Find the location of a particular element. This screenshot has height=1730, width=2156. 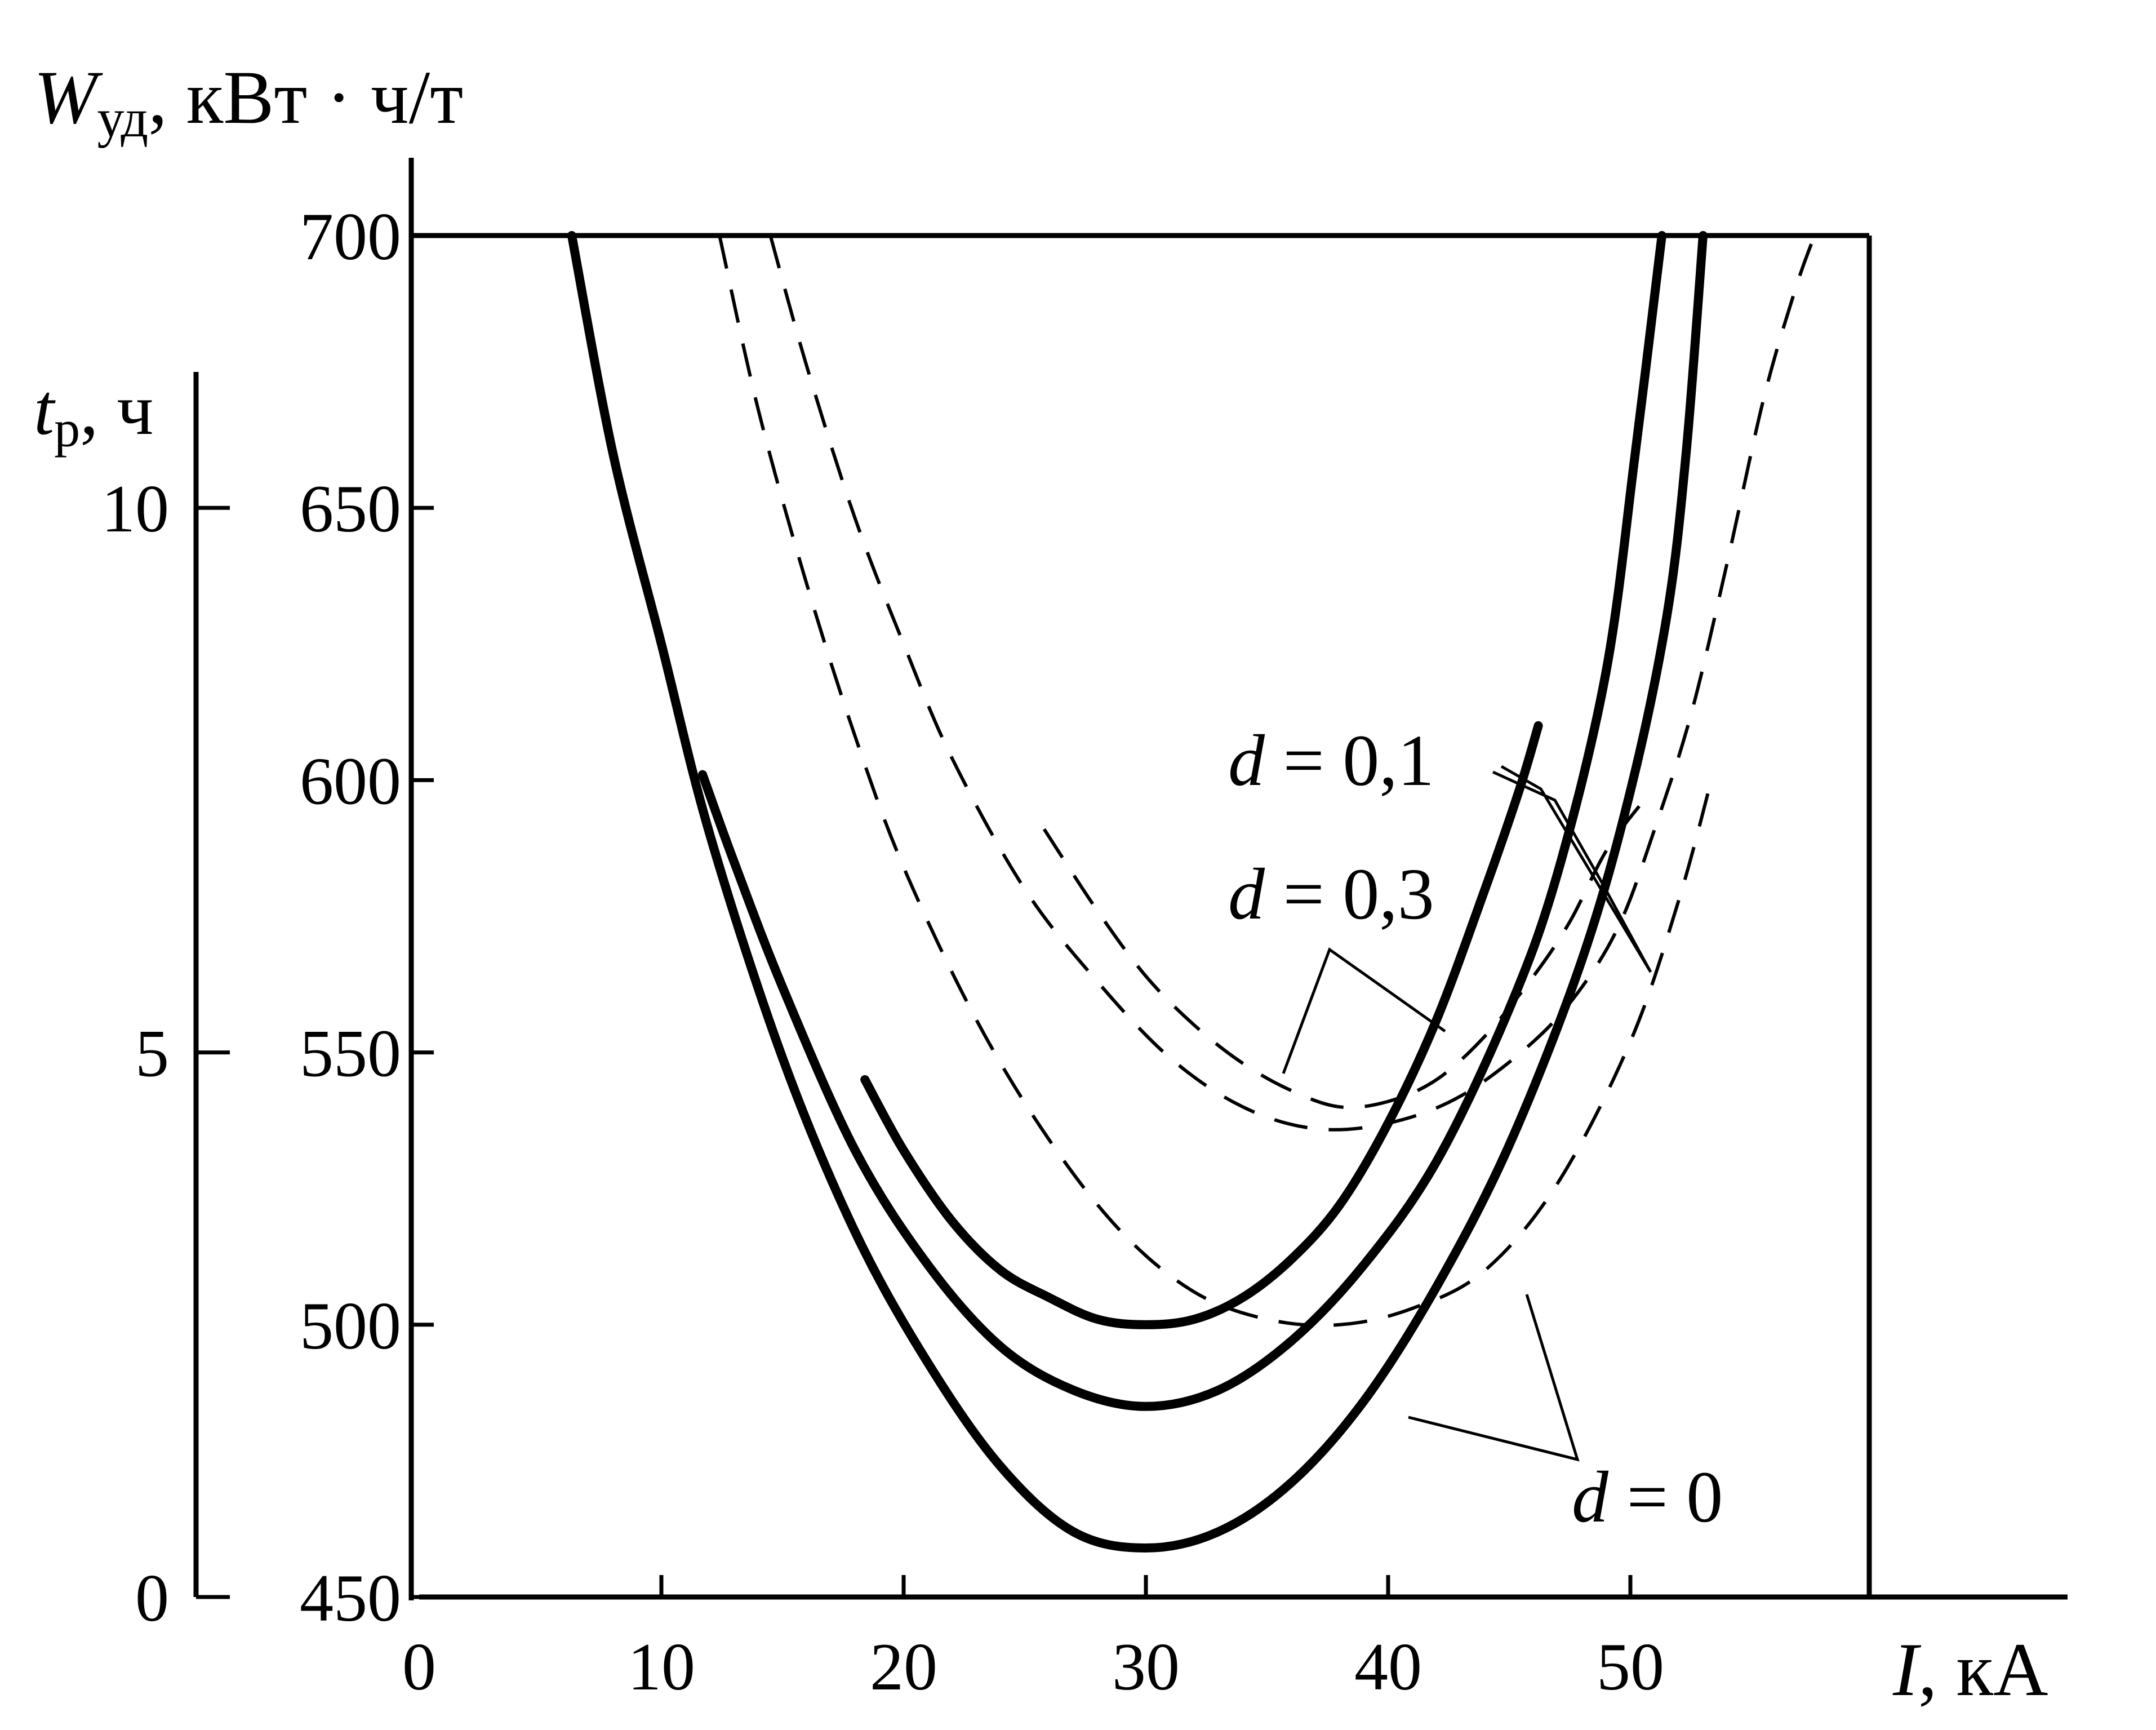

y-axis-label-subscript: уд is located at coordinates (122, 118).